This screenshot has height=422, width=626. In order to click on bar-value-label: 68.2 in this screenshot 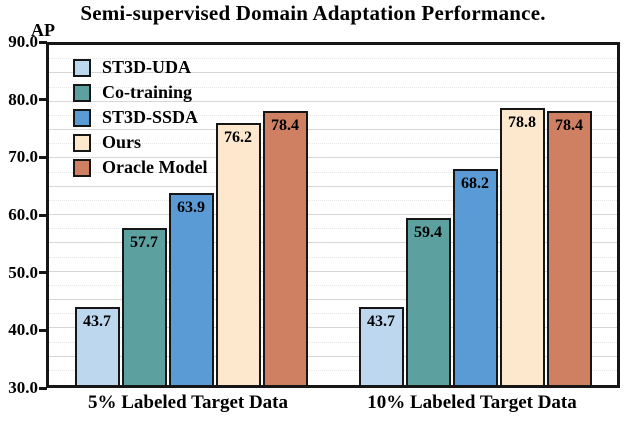, I will do `click(475, 183)`.